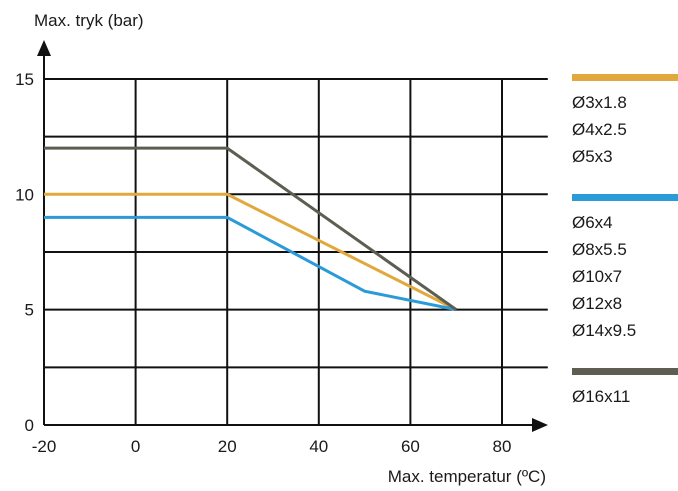 The height and width of the screenshot is (491, 678). What do you see at coordinates (24, 194) in the screenshot?
I see `y-tick-label: 10` at bounding box center [24, 194].